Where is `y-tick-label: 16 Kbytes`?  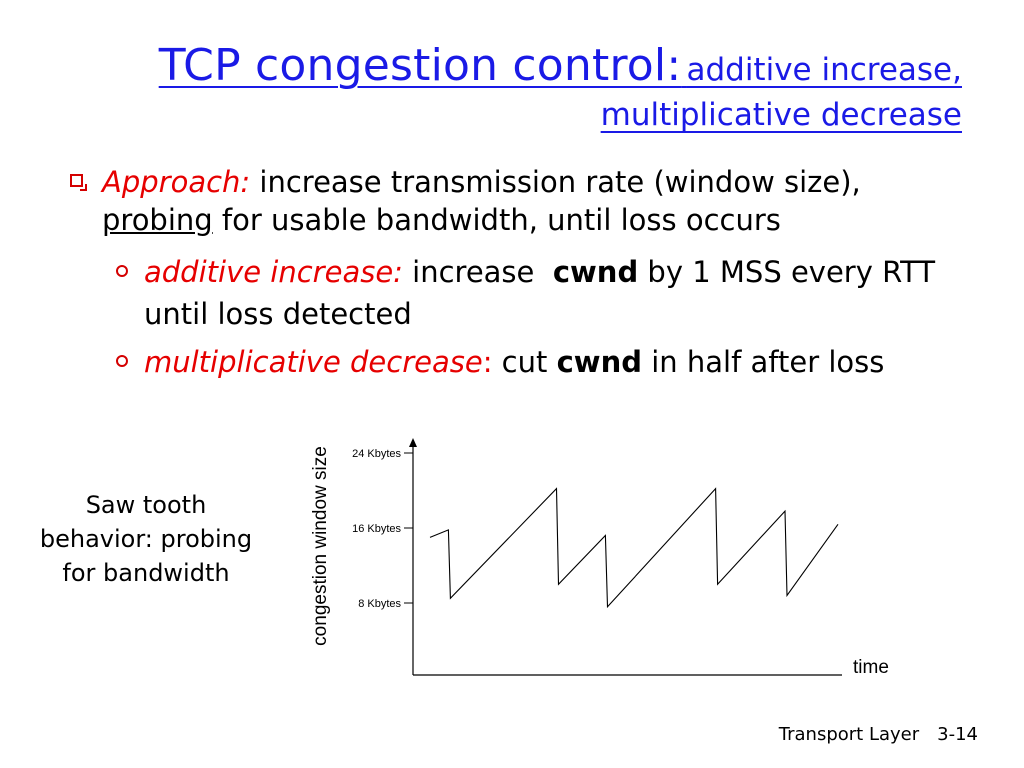
y-tick-label: 16 Kbytes is located at coordinates (376, 529).